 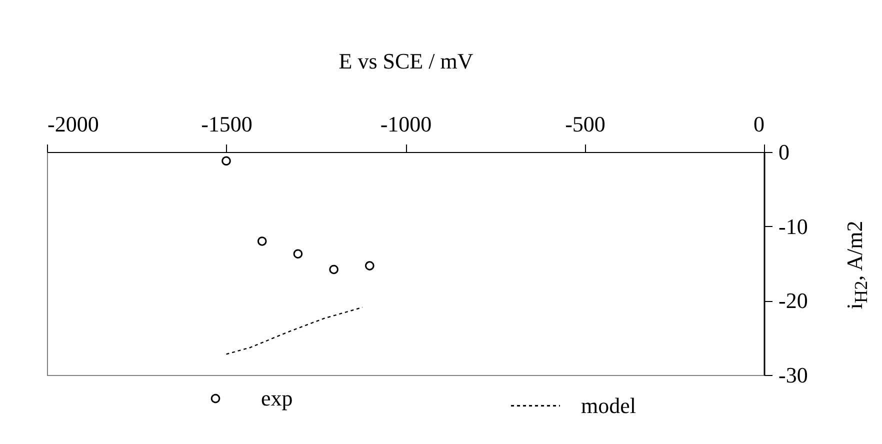 I want to click on y-tick-label: -10, so click(x=793, y=226).